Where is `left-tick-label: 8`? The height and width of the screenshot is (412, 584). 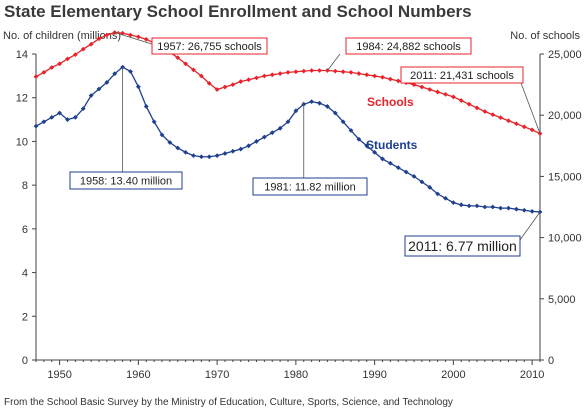
left-tick-label: 8 is located at coordinates (25, 186).